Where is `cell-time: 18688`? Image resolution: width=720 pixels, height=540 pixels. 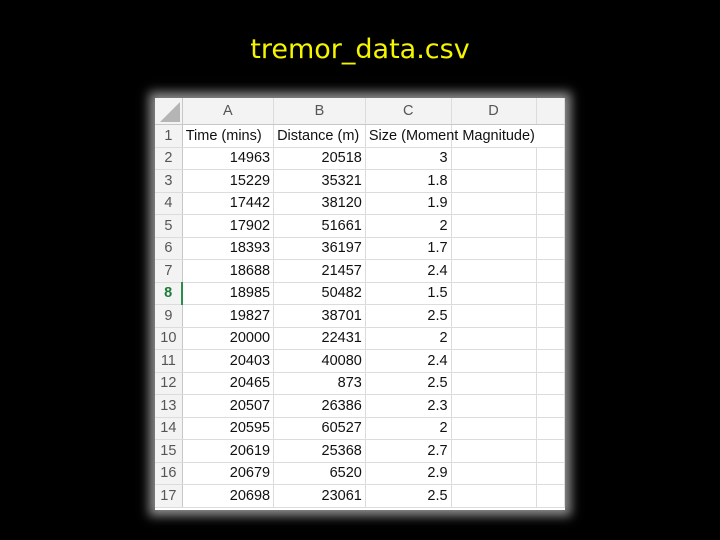
cell-time: 18688 is located at coordinates (228, 271).